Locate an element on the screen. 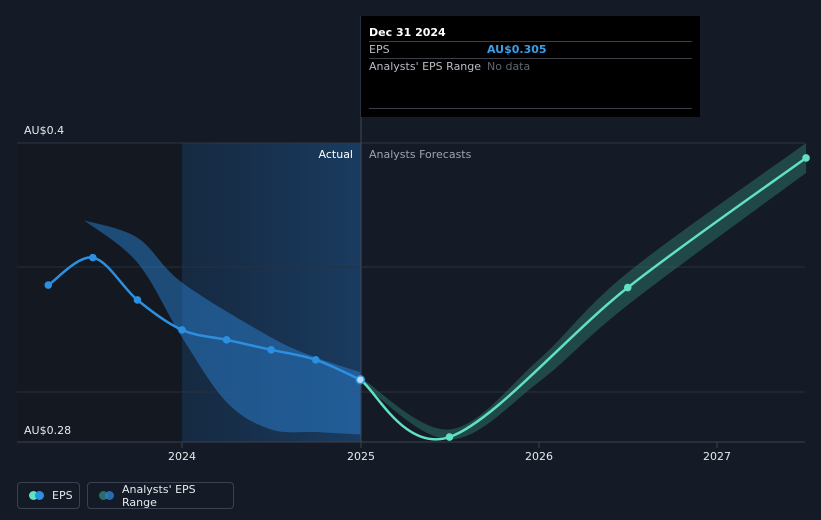 The image size is (821, 520). x-tick-label-2027: 2027 is located at coordinates (717, 456).